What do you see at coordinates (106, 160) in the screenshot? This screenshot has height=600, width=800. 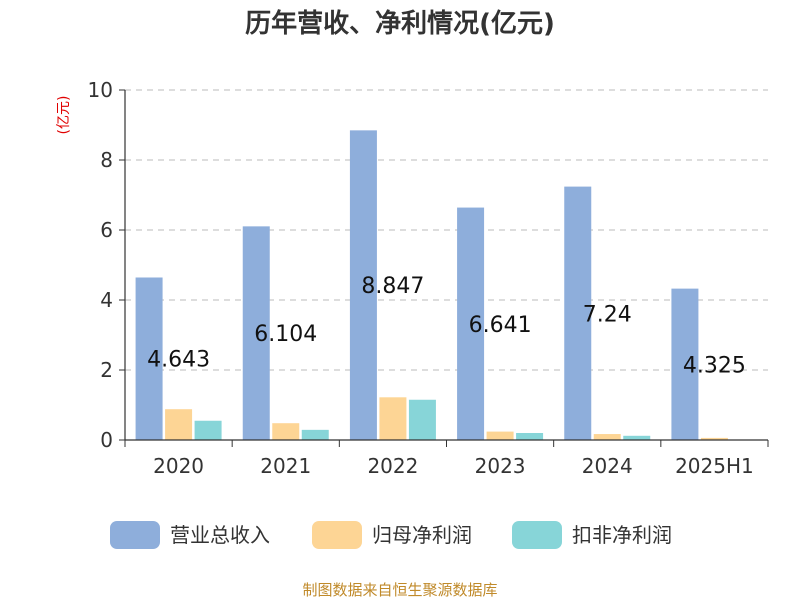 I see `y-tick-label: 8` at bounding box center [106, 160].